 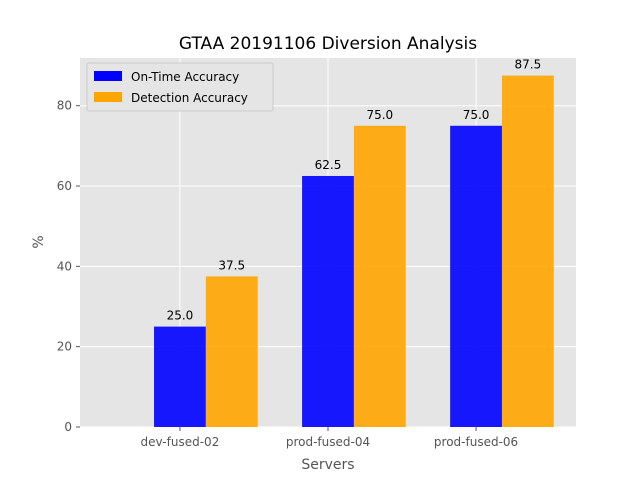 What do you see at coordinates (108, 97) in the screenshot?
I see `legend-swatch-detection` at bounding box center [108, 97].